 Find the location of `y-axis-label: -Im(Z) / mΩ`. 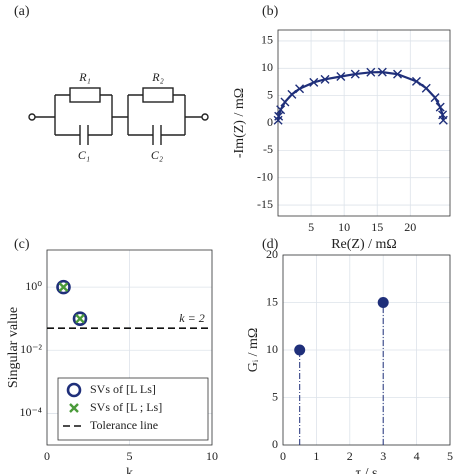

y-axis-label: -Im(Z) / mΩ is located at coordinates (239, 123).